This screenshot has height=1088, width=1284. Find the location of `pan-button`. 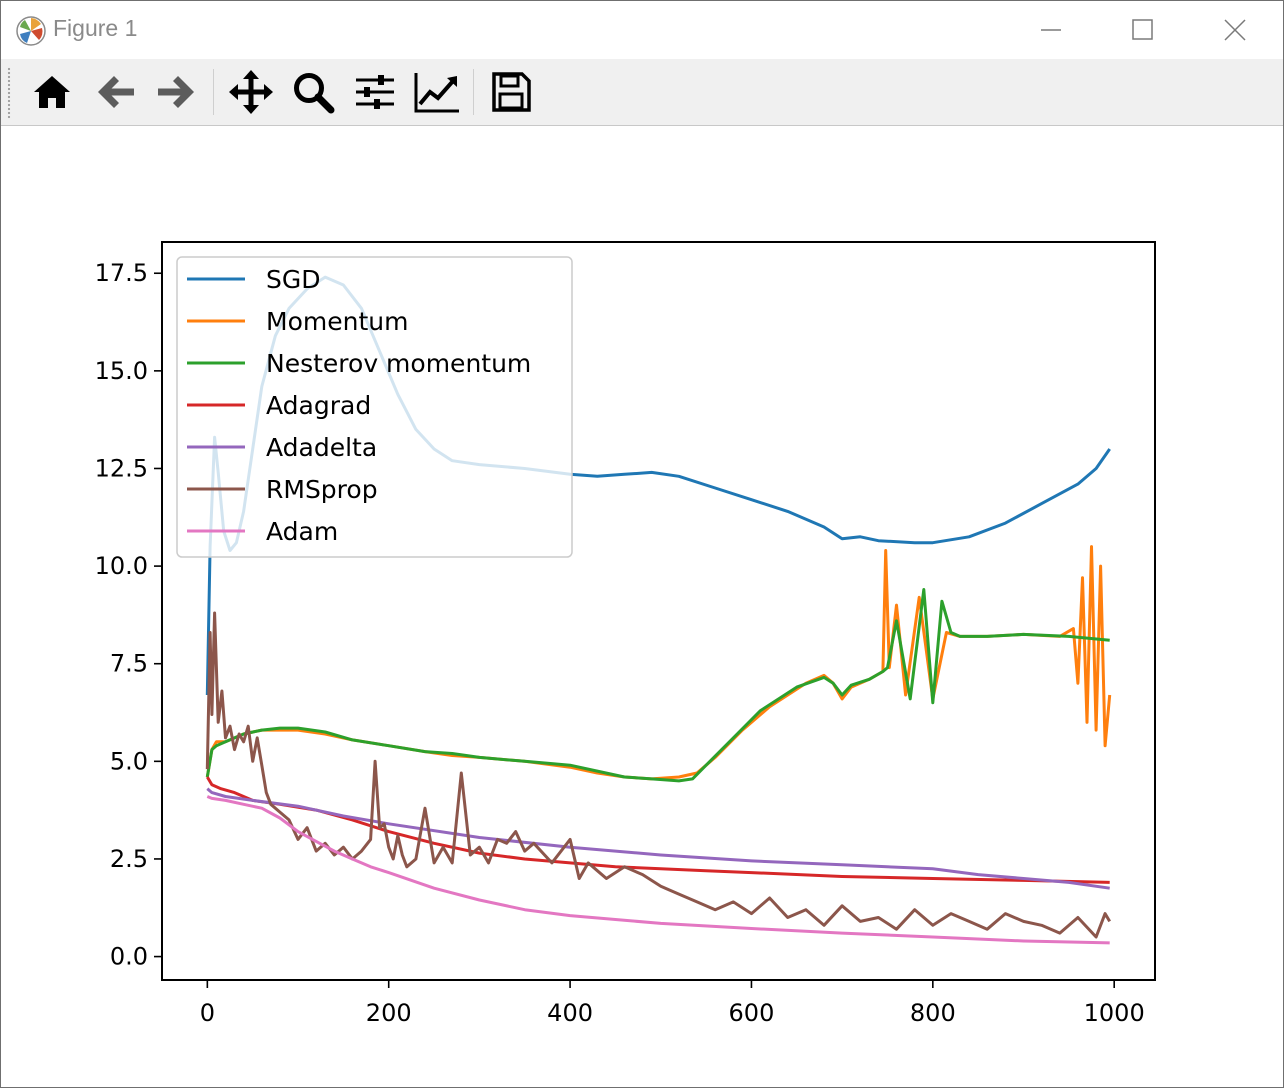

pan-button is located at coordinates (251, 92).